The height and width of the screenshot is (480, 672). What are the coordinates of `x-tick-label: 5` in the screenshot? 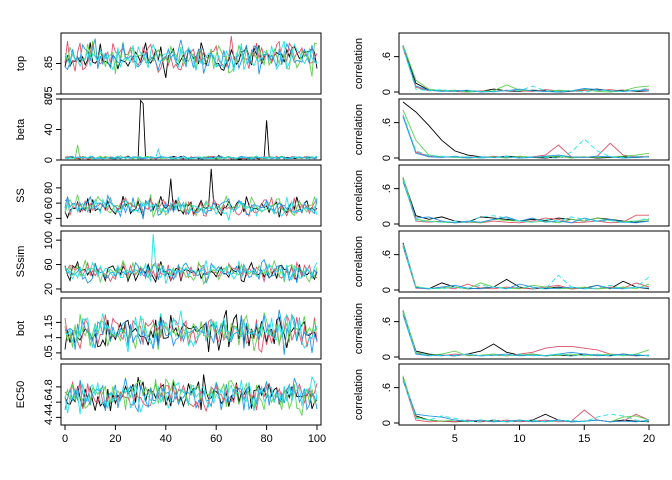 It's located at (455, 439).